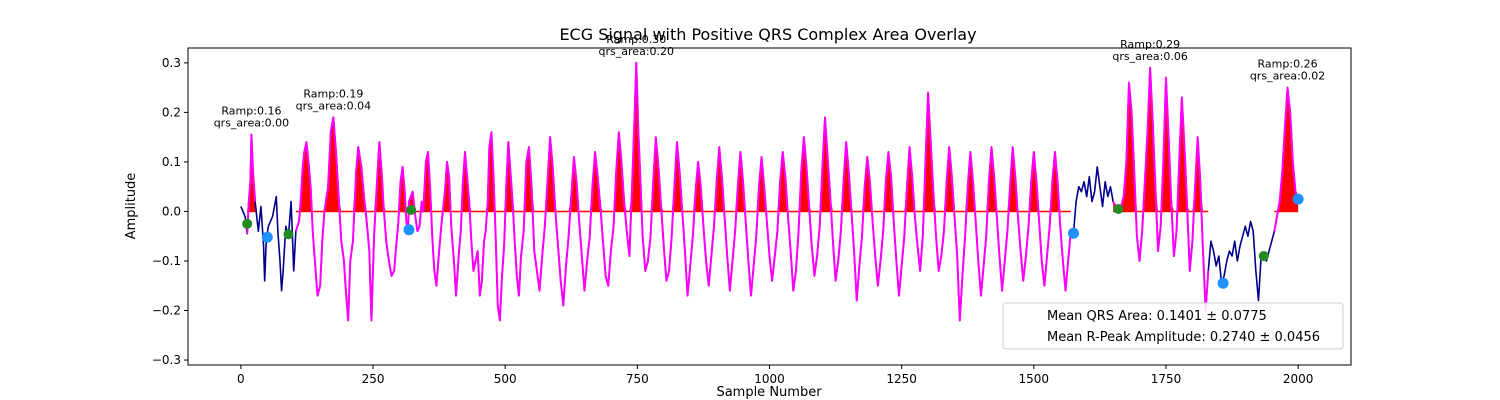  I want to click on x-tick-label-7: 1750, so click(1166, 379).